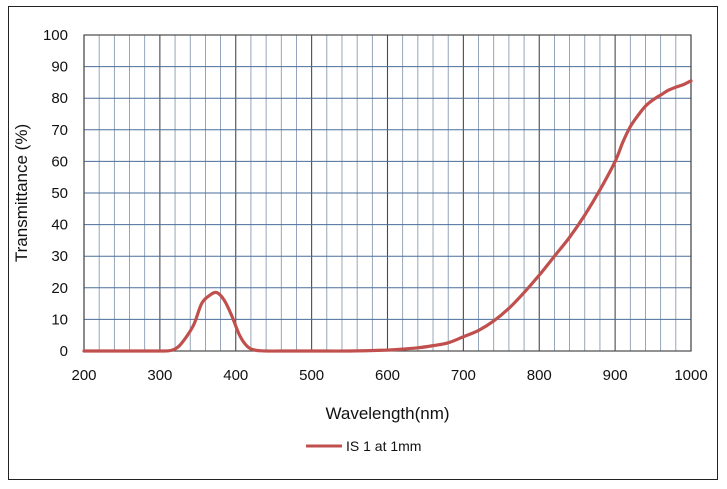 The image size is (727, 489). Describe the element at coordinates (383, 446) in the screenshot. I see `legend-label: IS 1 at 1mm` at that location.